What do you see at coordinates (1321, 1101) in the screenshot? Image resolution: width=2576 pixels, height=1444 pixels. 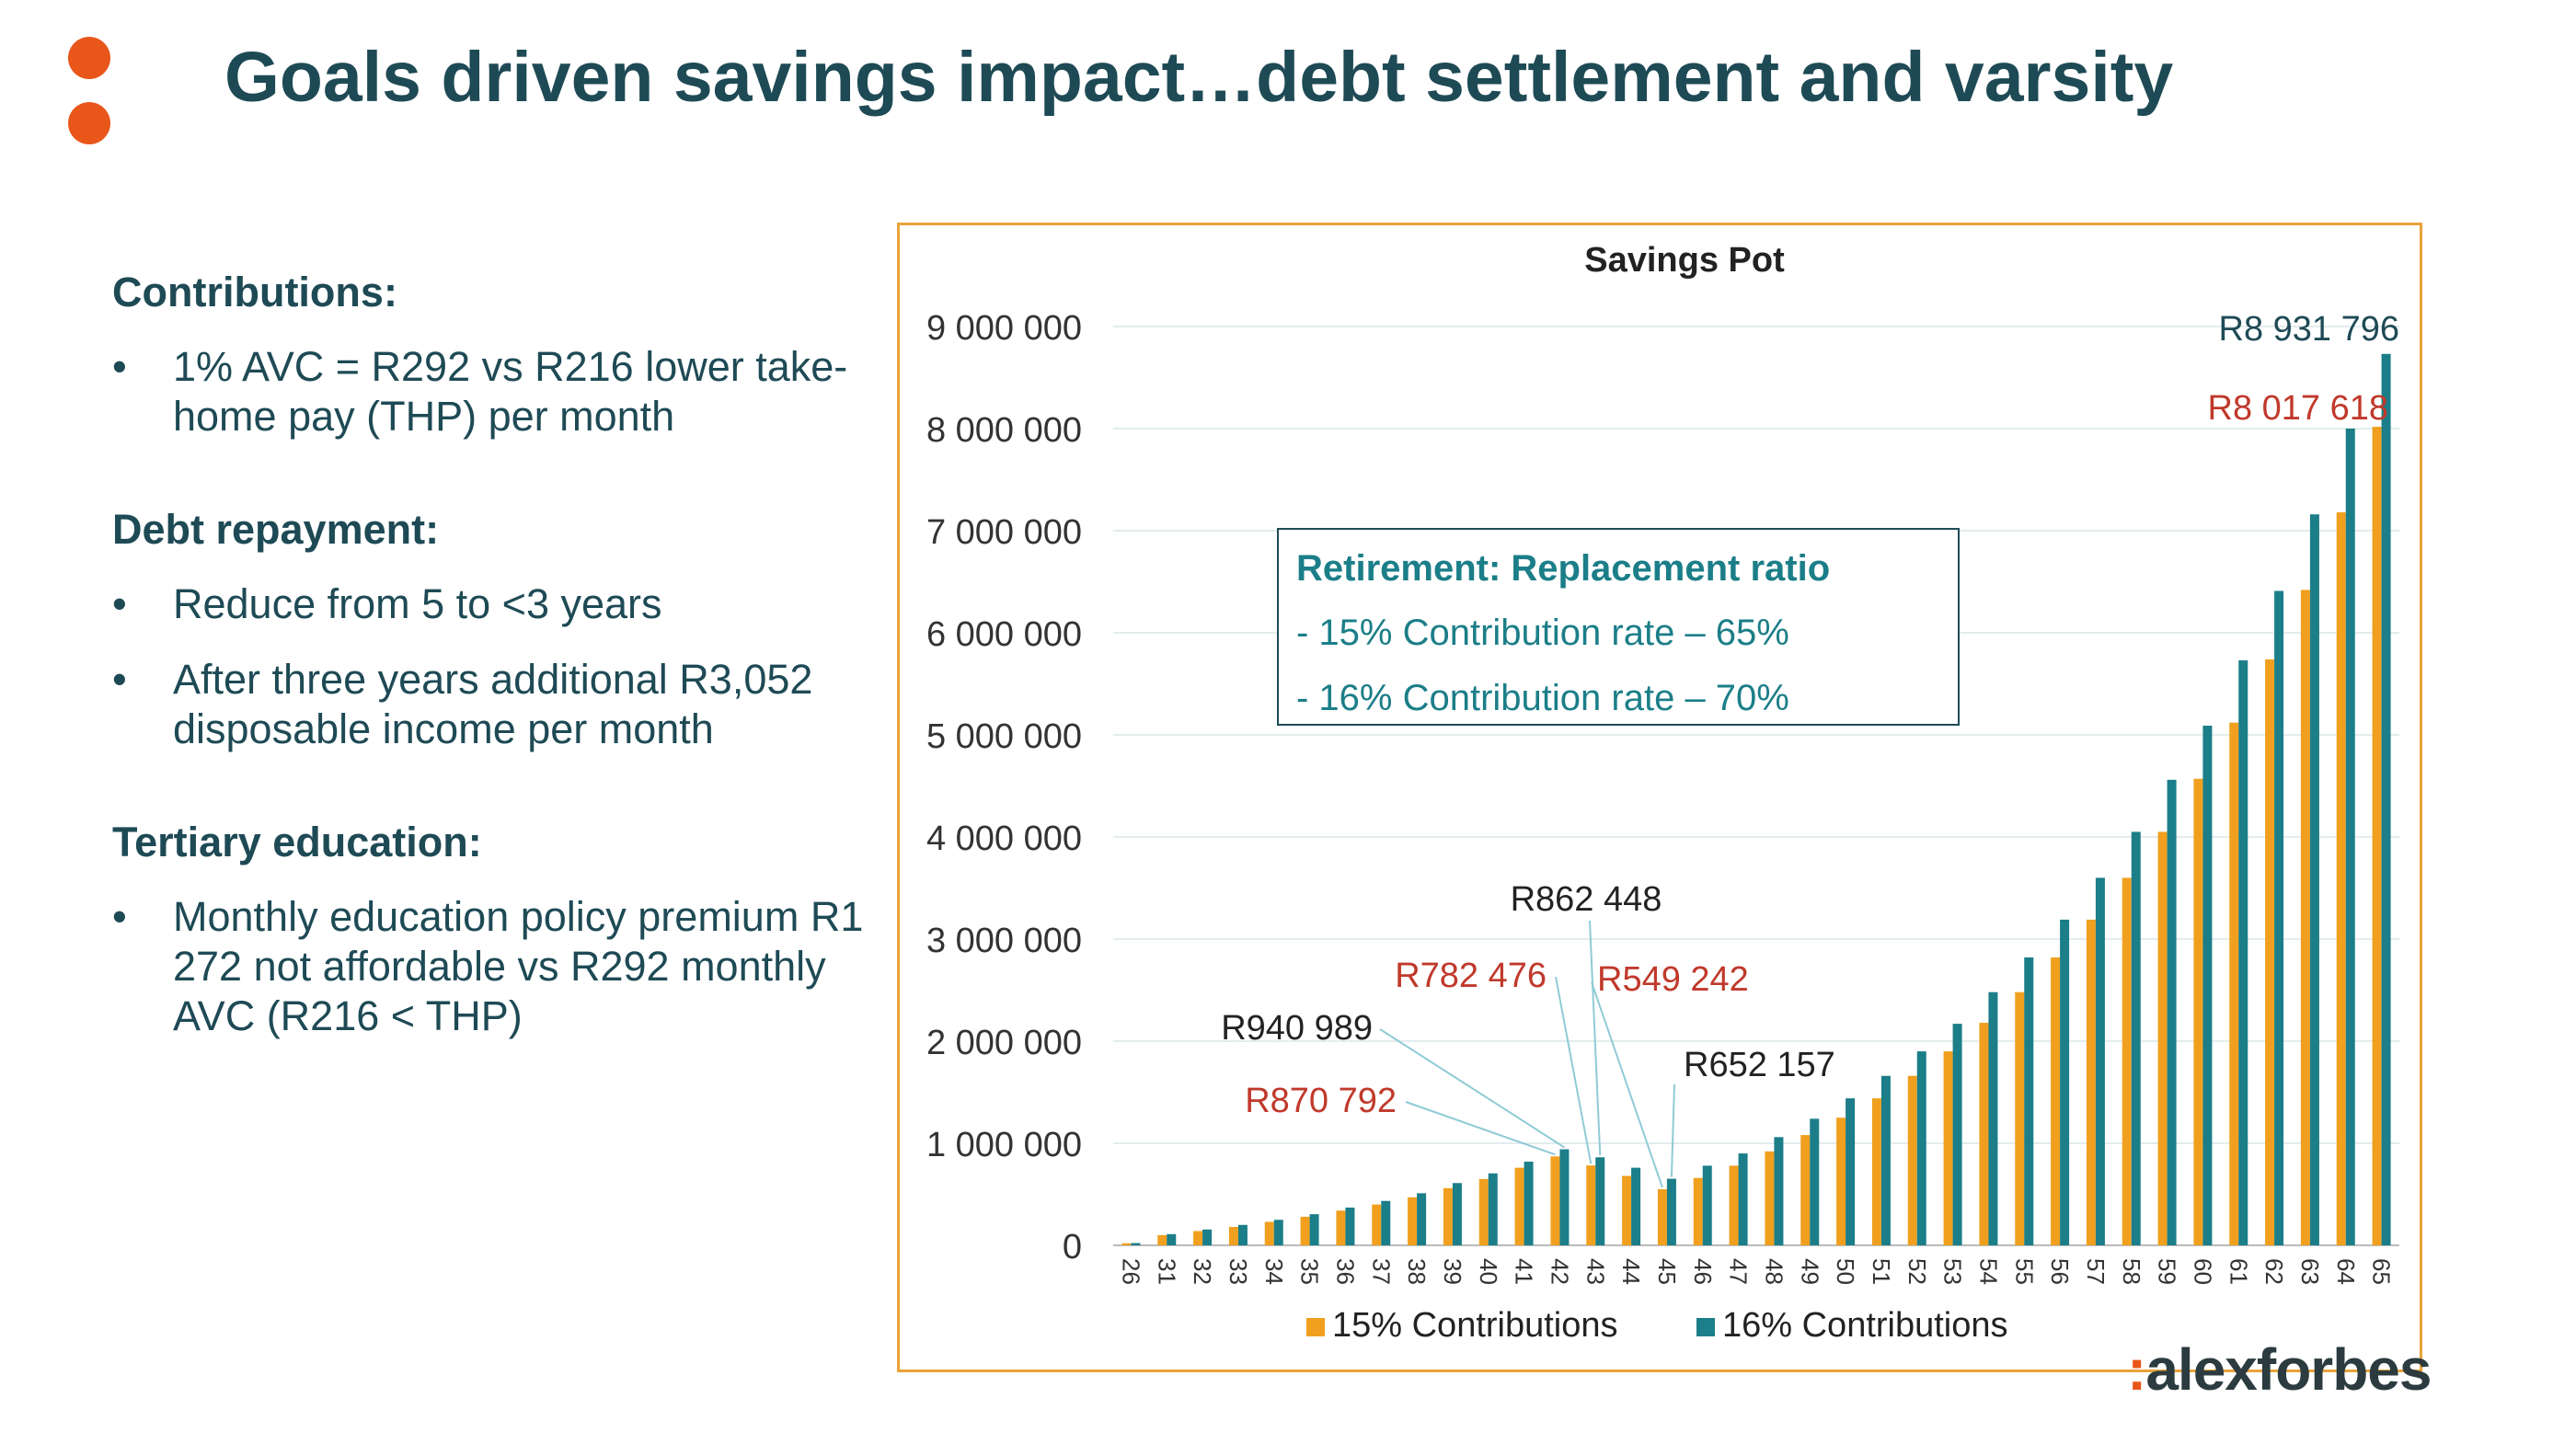 I see `data-label: R870 792` at bounding box center [1321, 1101].